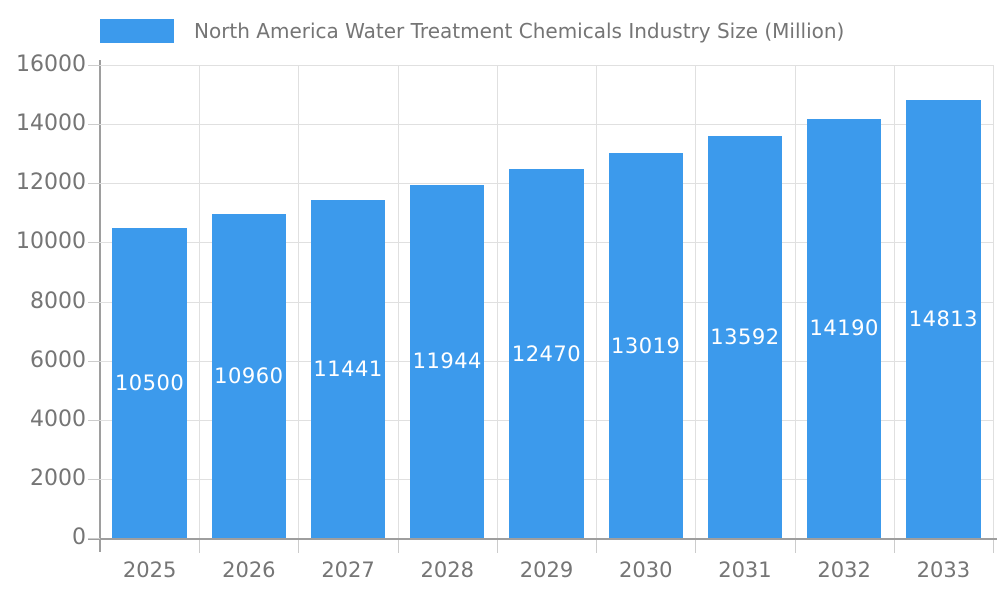  I want to click on y-axis-label-6000: 6000, so click(58, 360).